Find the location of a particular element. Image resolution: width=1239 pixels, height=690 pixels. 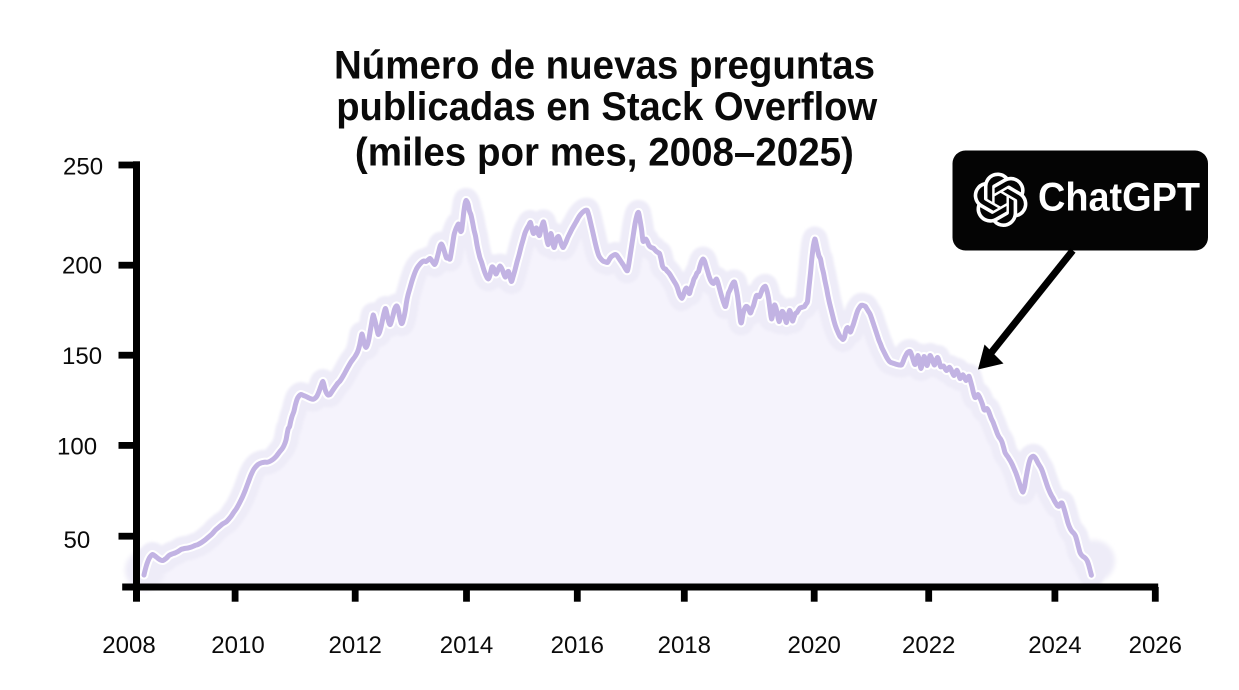

svg-text: 2014 is located at coordinates (466, 645).